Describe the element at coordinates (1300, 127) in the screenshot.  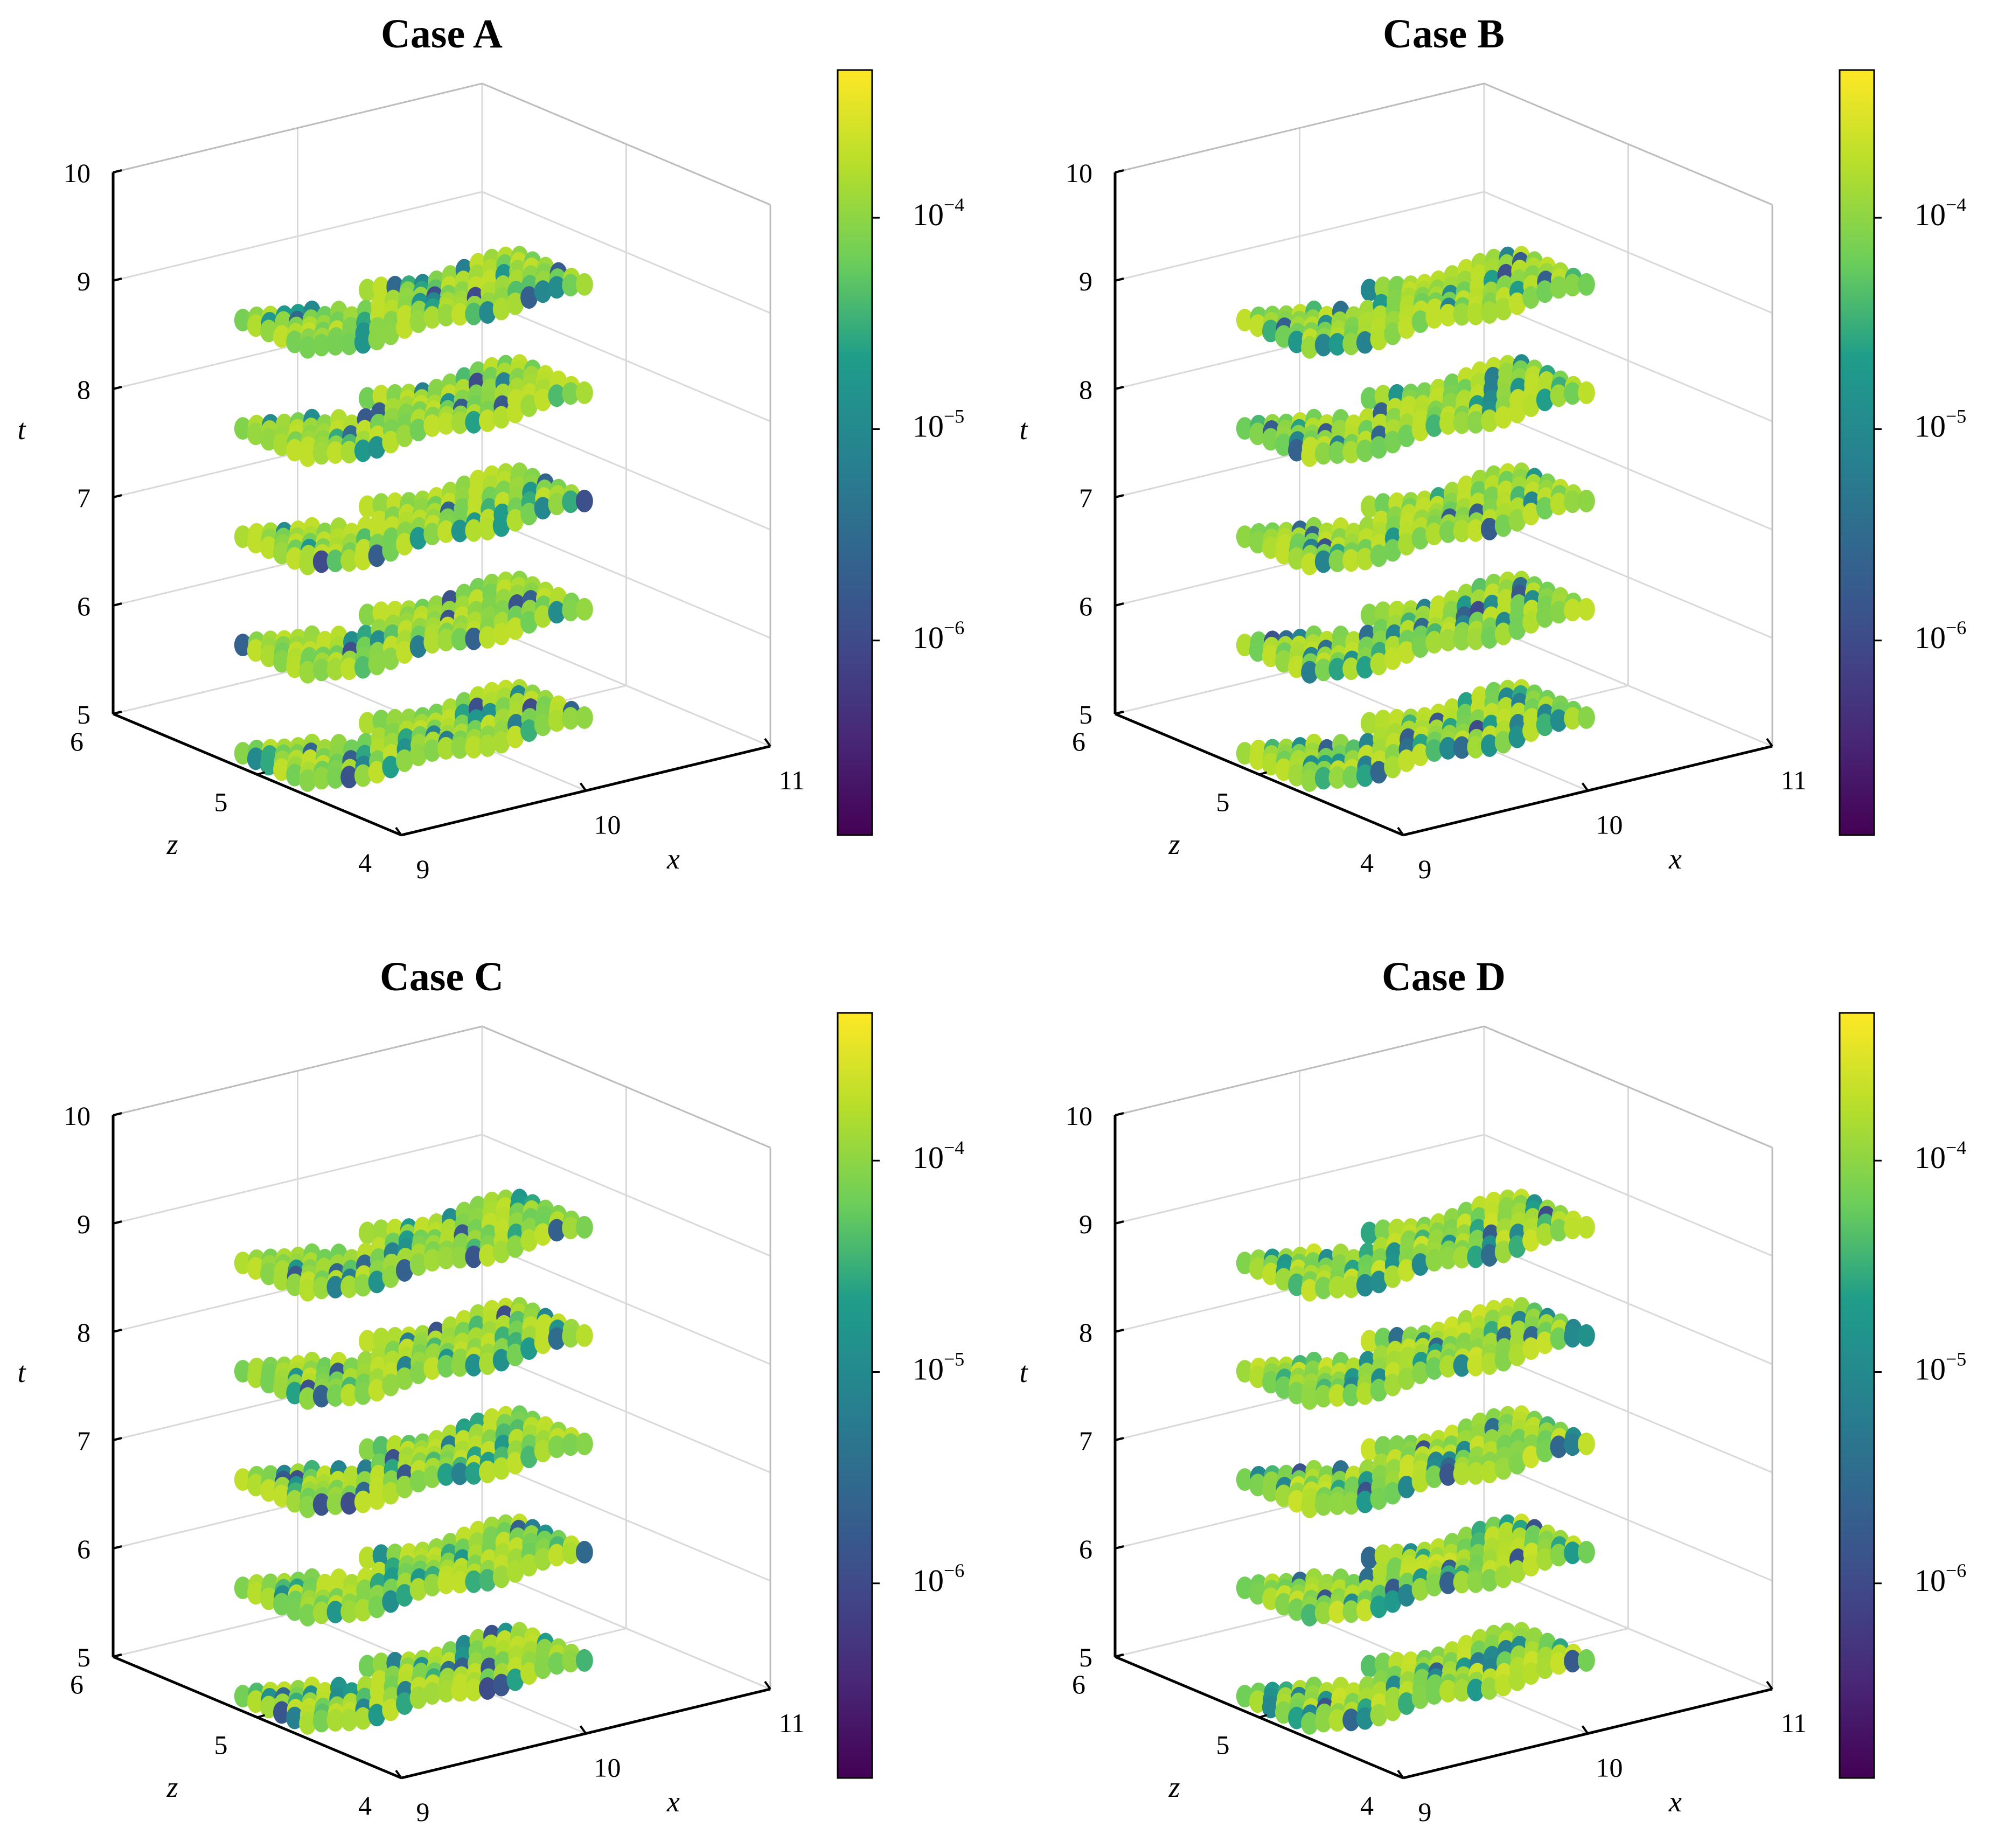
I see `box-edge` at that location.